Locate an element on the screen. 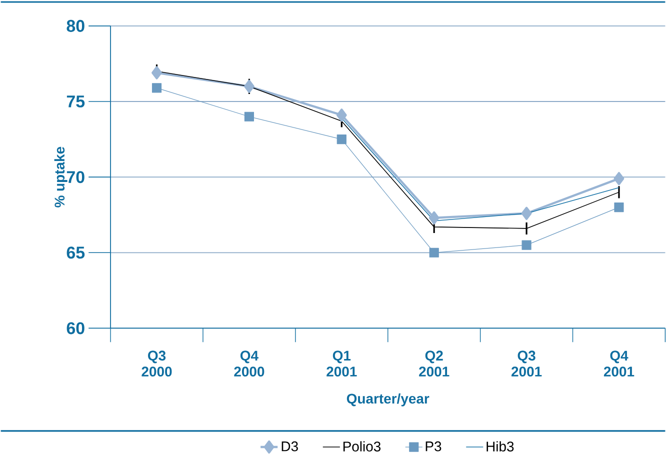 The width and height of the screenshot is (666, 460). legend-label: Polio3 is located at coordinates (362, 446).